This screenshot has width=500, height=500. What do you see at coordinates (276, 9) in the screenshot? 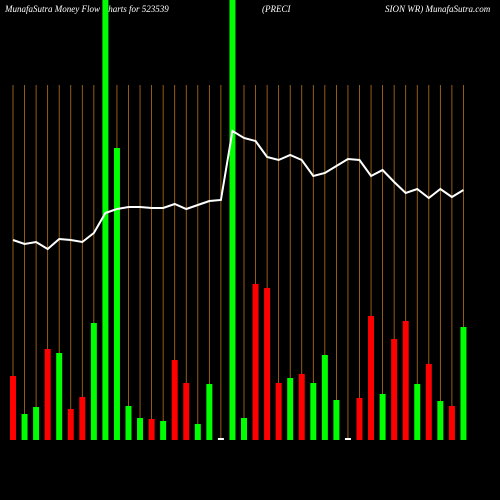
I see `chart-title: (PRECI` at bounding box center [276, 9].